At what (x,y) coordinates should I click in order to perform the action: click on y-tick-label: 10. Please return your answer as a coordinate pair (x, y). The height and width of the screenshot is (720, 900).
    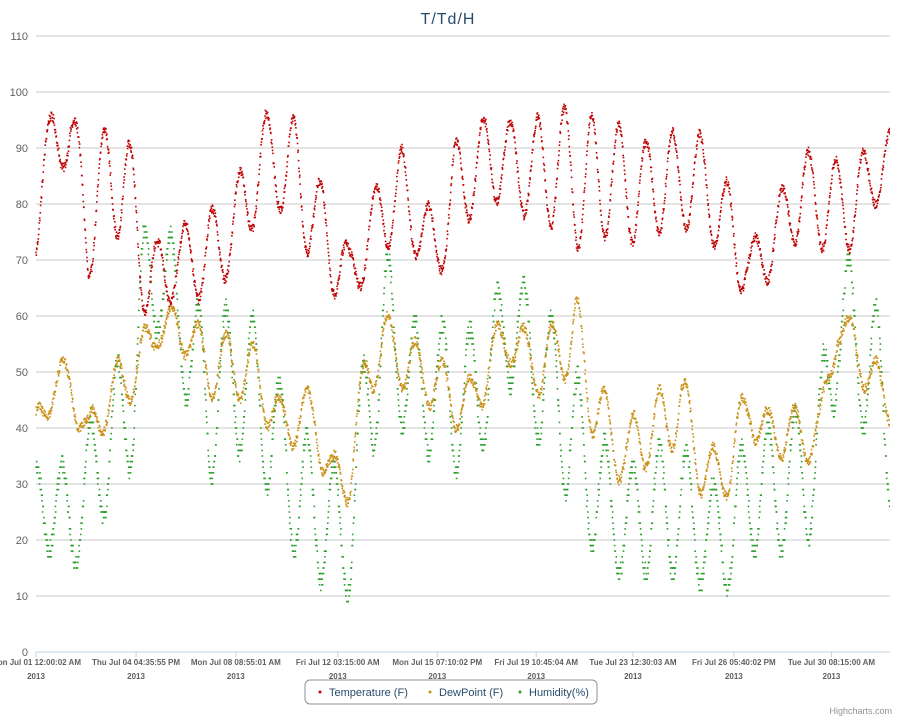
    Looking at the image, I should click on (22, 597).